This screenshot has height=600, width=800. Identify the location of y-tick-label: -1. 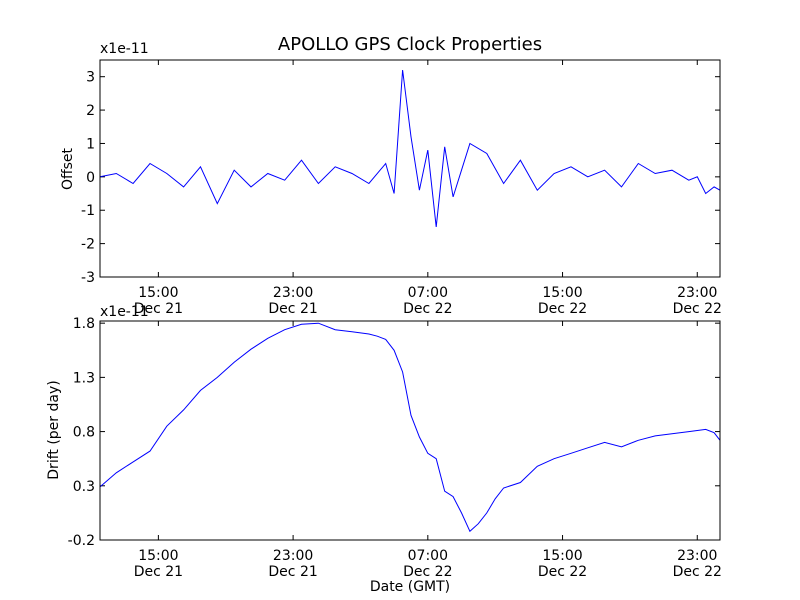
(88, 211).